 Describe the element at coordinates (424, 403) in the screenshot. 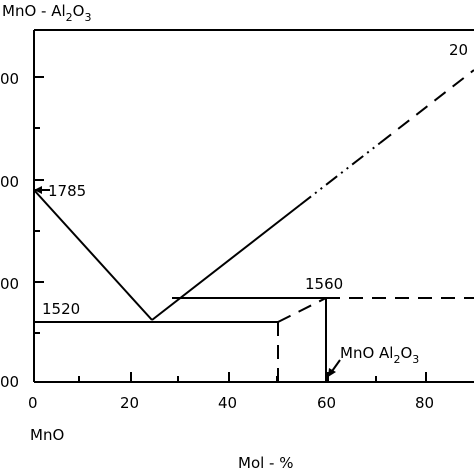

I see `x-tick-label: 80` at that location.